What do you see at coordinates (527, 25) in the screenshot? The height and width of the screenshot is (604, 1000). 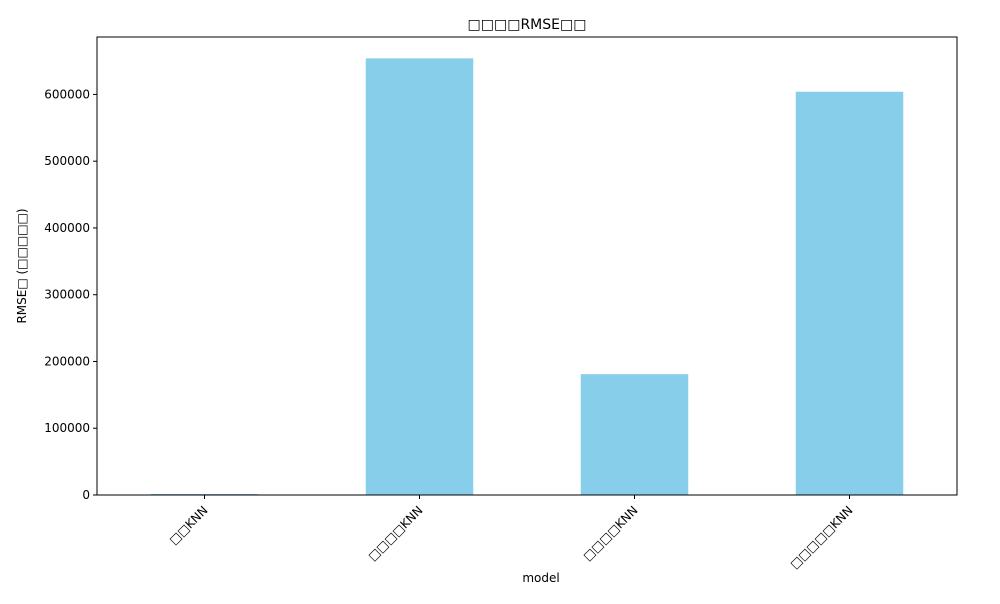 I see `chart-title: □□□□RMSE□□` at bounding box center [527, 25].